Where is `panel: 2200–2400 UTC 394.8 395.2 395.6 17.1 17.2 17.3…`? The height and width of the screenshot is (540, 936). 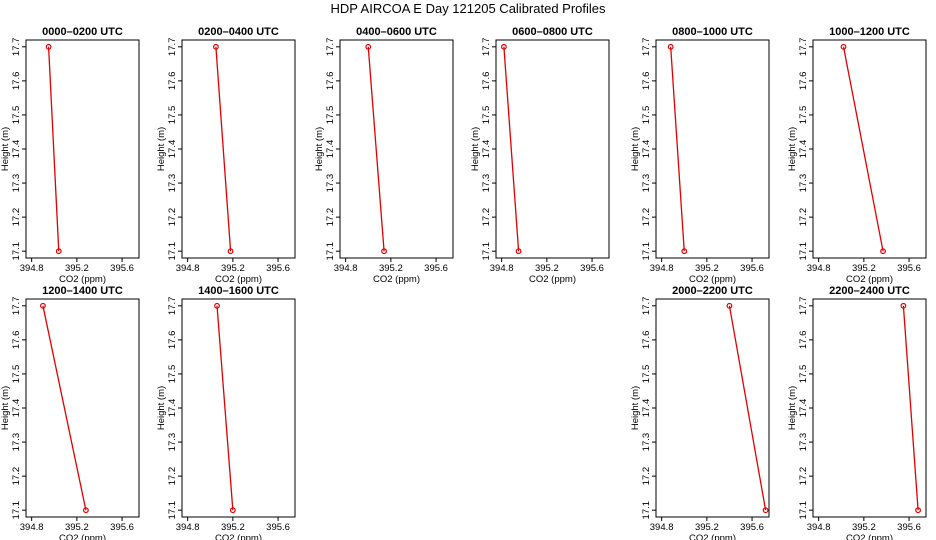
panel: 2200–2400 UTC 394.8 395.2 395.6 17.1 17.2 17.3… is located at coordinates (857, 412).